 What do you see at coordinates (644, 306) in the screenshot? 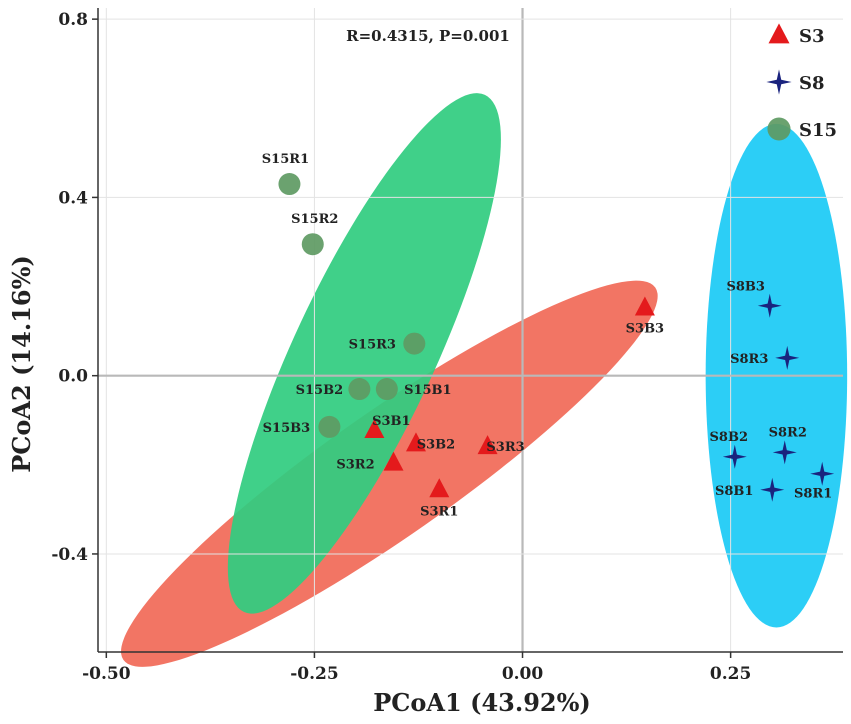
I see `point-s3b3` at bounding box center [644, 306].